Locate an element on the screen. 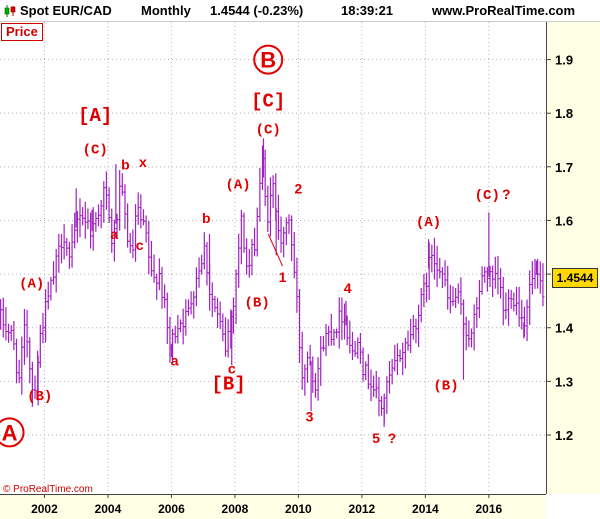 This screenshot has height=519, width=600. wave-label-bracket: [B] is located at coordinates (228, 384).